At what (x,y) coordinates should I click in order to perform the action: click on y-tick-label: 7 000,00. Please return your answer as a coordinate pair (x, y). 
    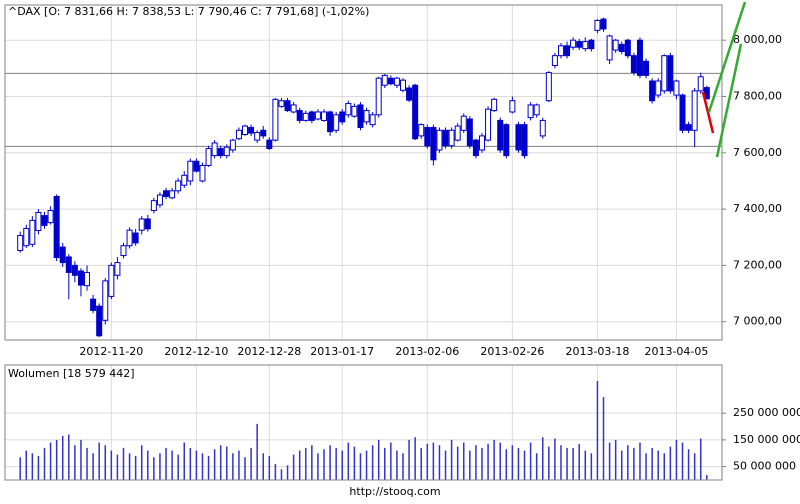
    Looking at the image, I should click on (757, 321).